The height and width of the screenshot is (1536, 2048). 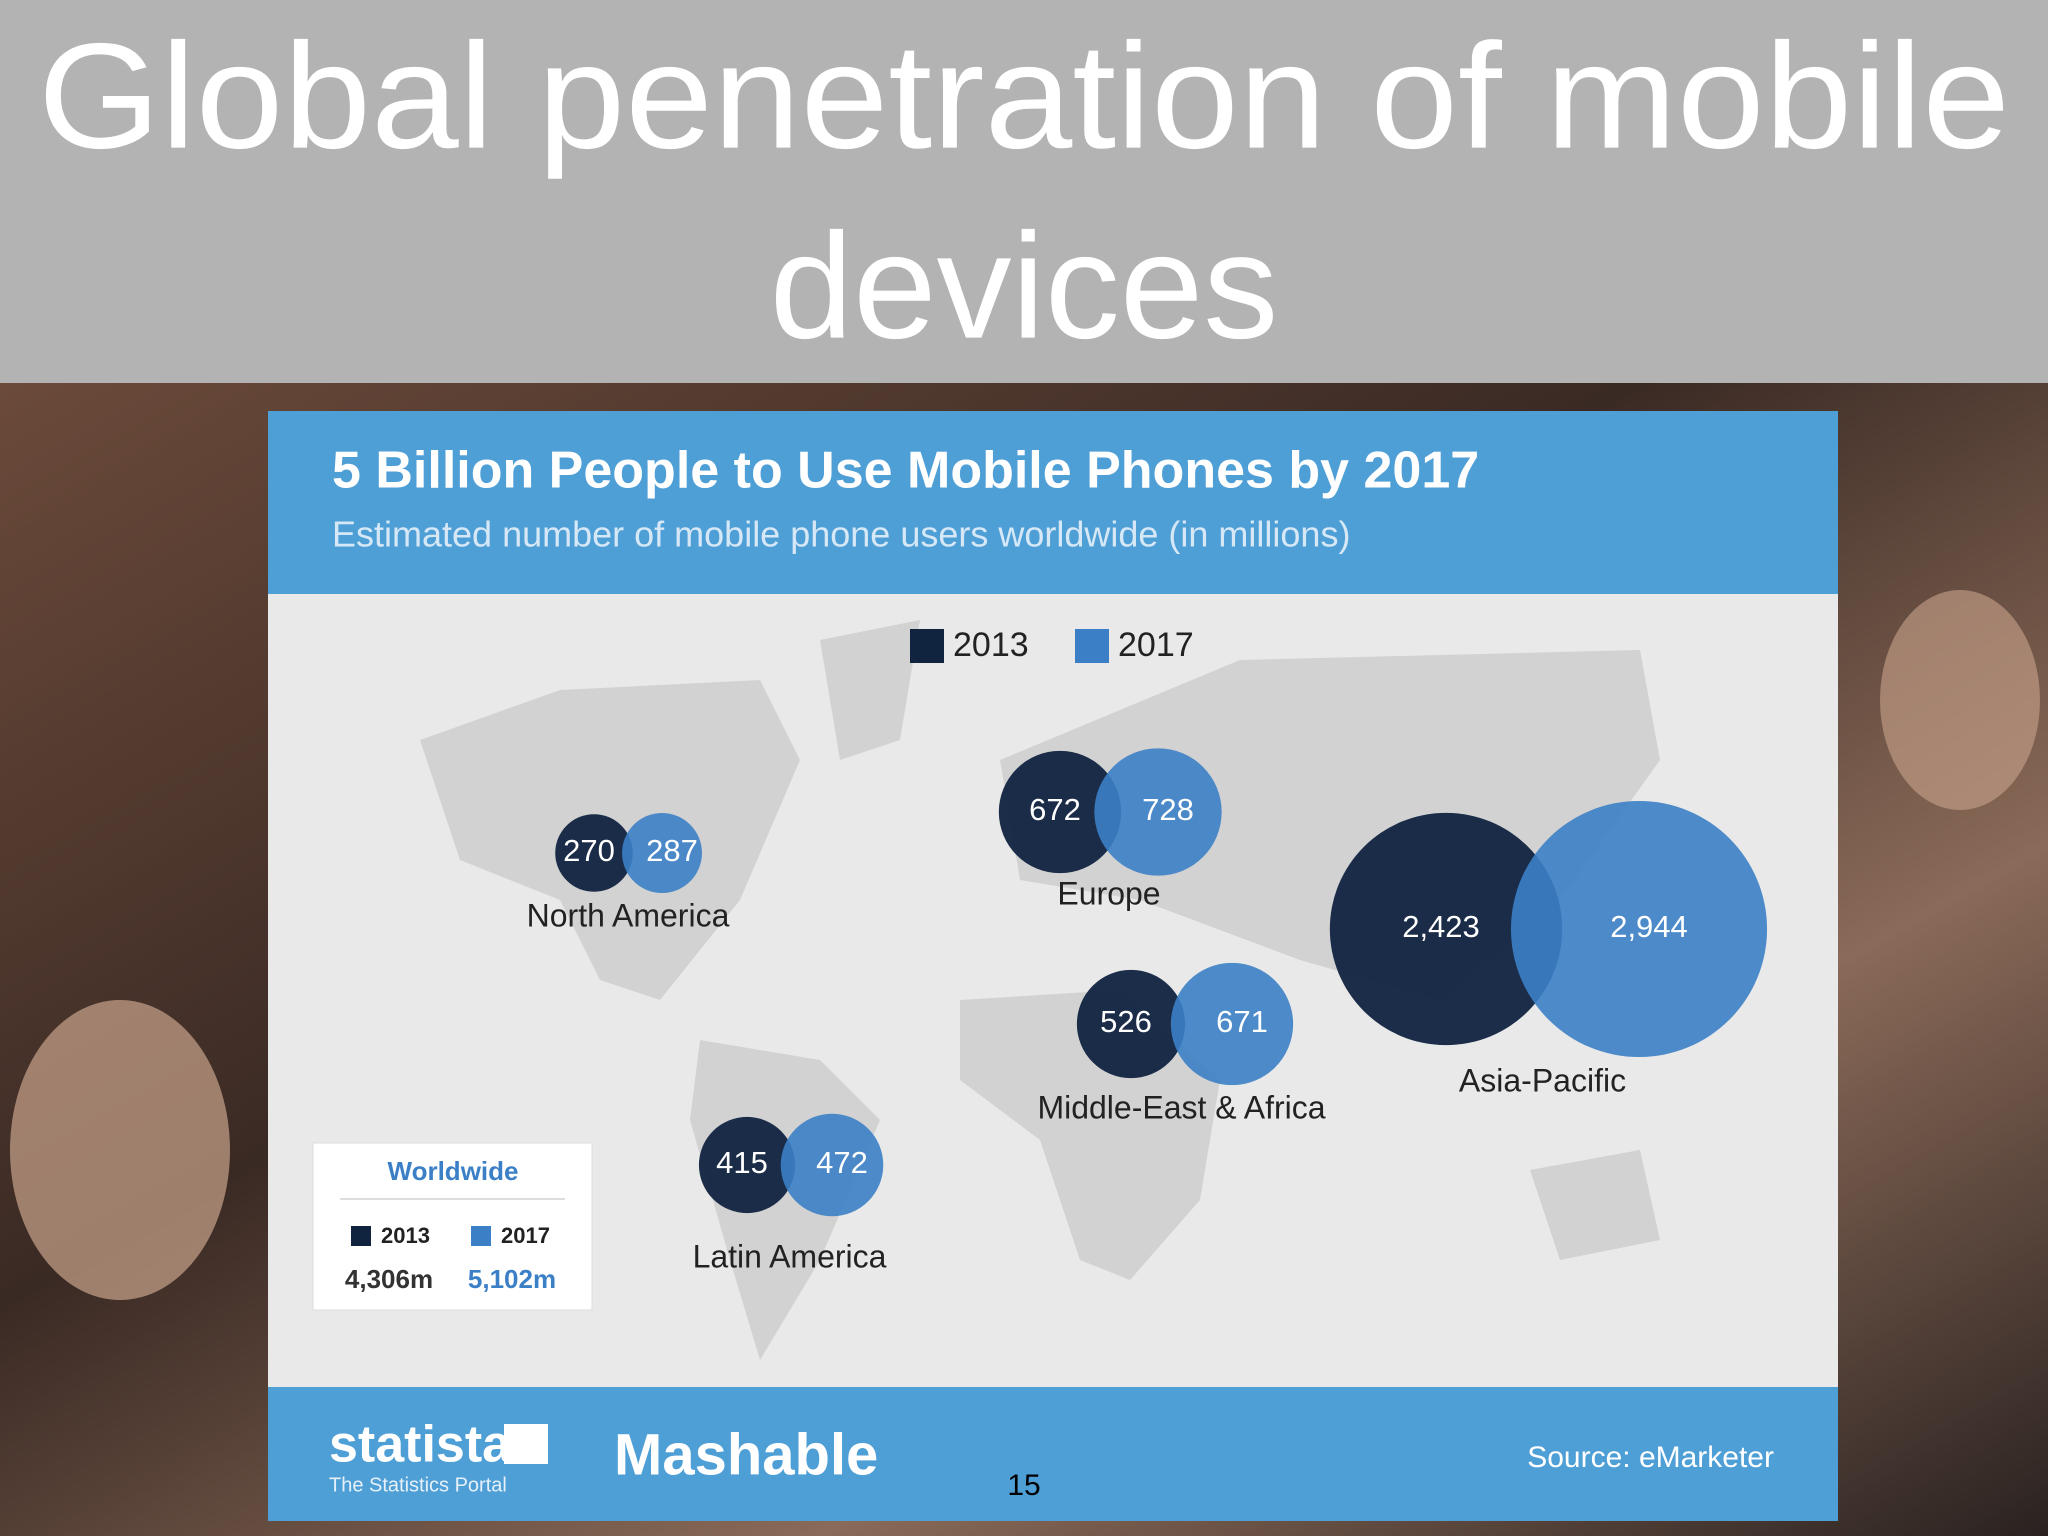 I want to click on bubble-label: 2,944, so click(x=1649, y=926).